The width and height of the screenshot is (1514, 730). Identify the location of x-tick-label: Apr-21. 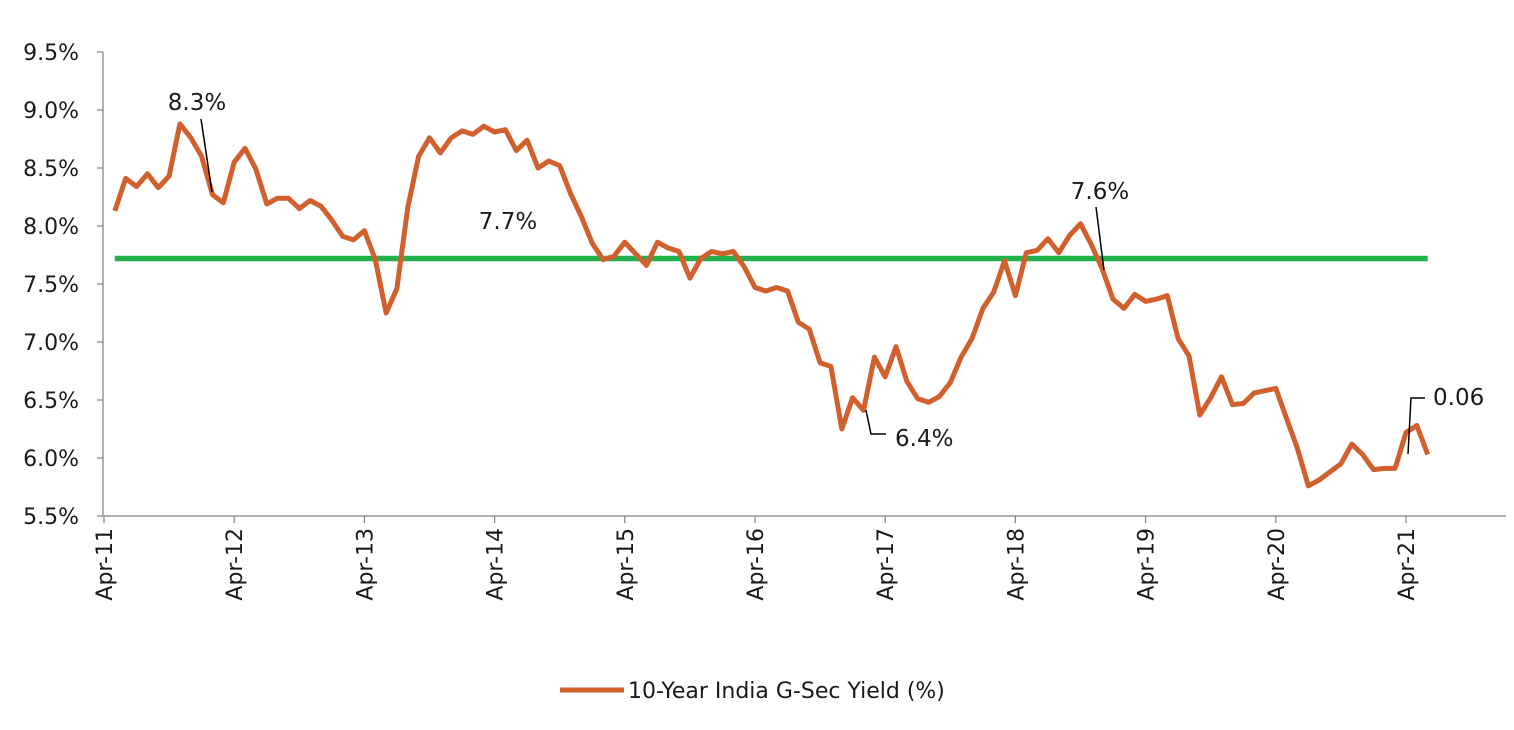
(1407, 564).